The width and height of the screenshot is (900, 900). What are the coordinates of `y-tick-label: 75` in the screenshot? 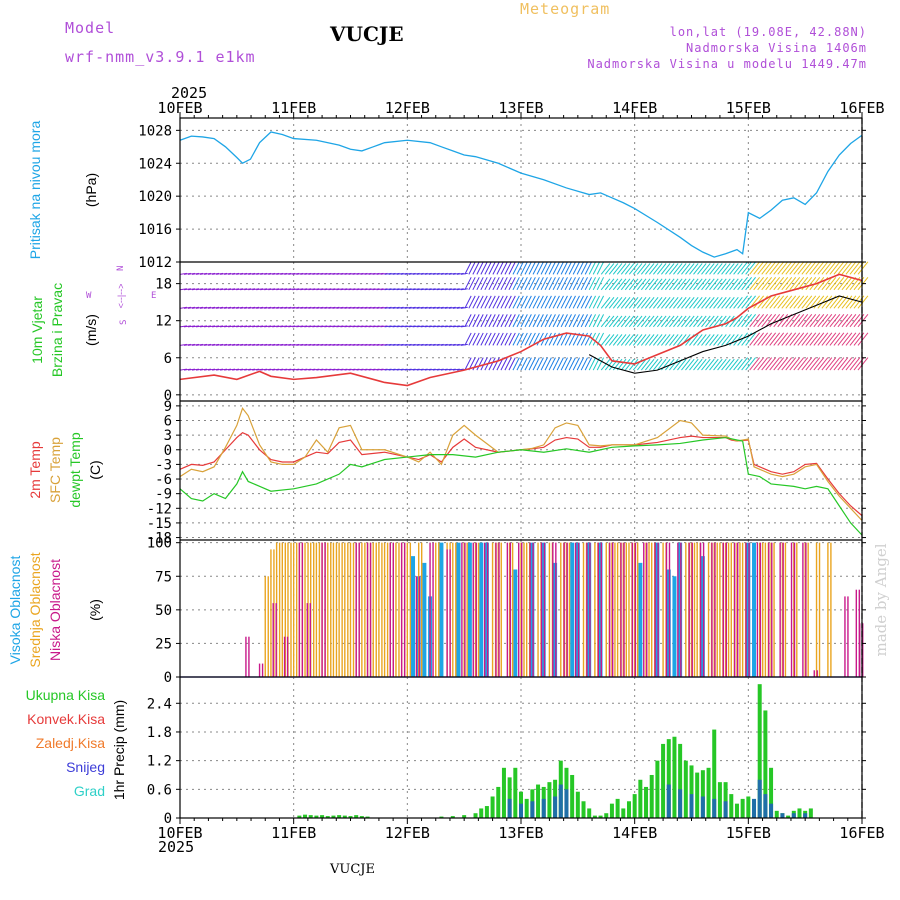 It's located at (163, 577).